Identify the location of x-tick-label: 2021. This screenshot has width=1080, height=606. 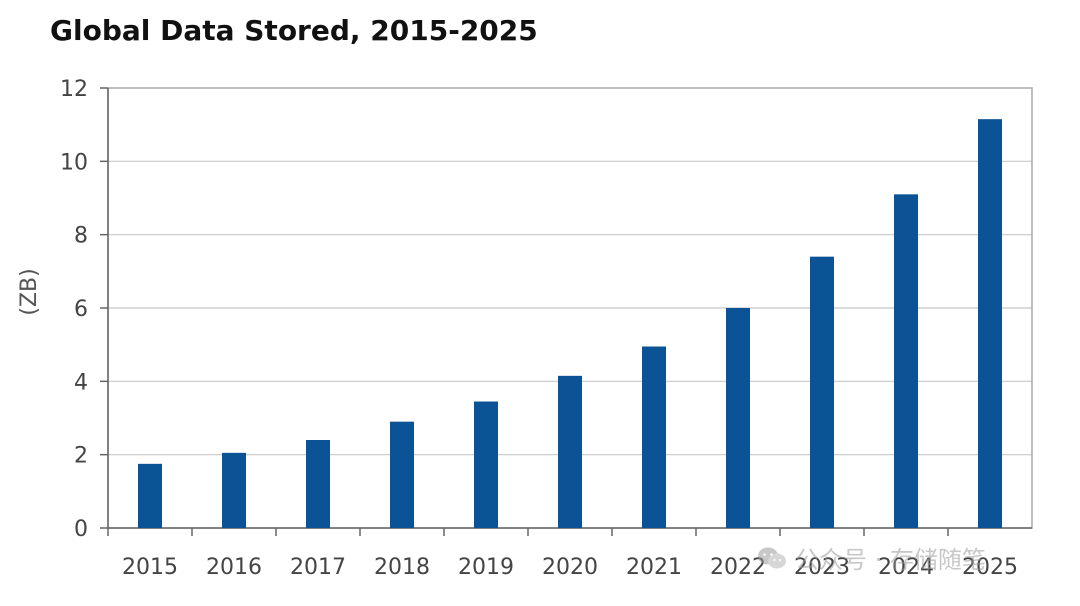
(654, 567).